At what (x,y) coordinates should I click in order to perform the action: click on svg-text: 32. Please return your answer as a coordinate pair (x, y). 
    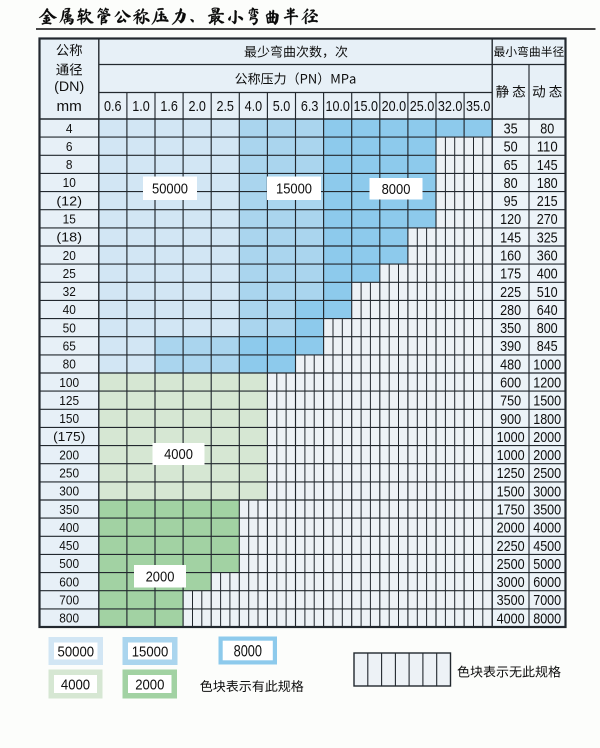
    Looking at the image, I should click on (69, 291).